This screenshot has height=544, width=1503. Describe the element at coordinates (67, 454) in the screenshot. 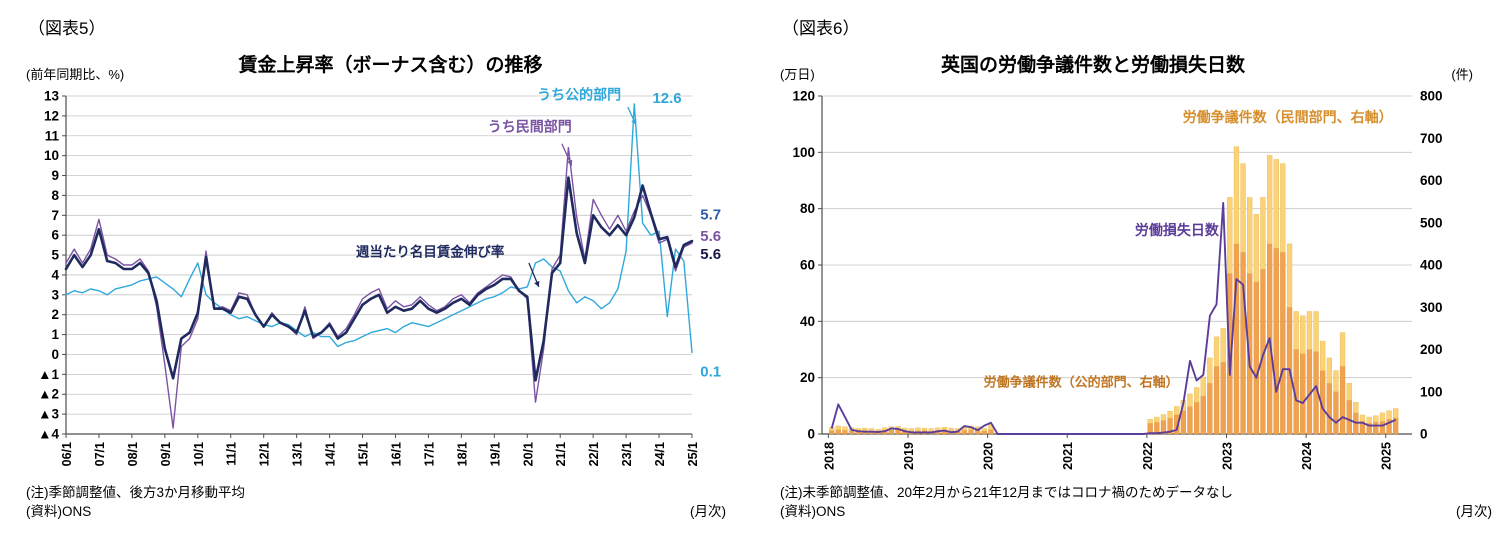

I see `svg-text: 06/1` at that location.